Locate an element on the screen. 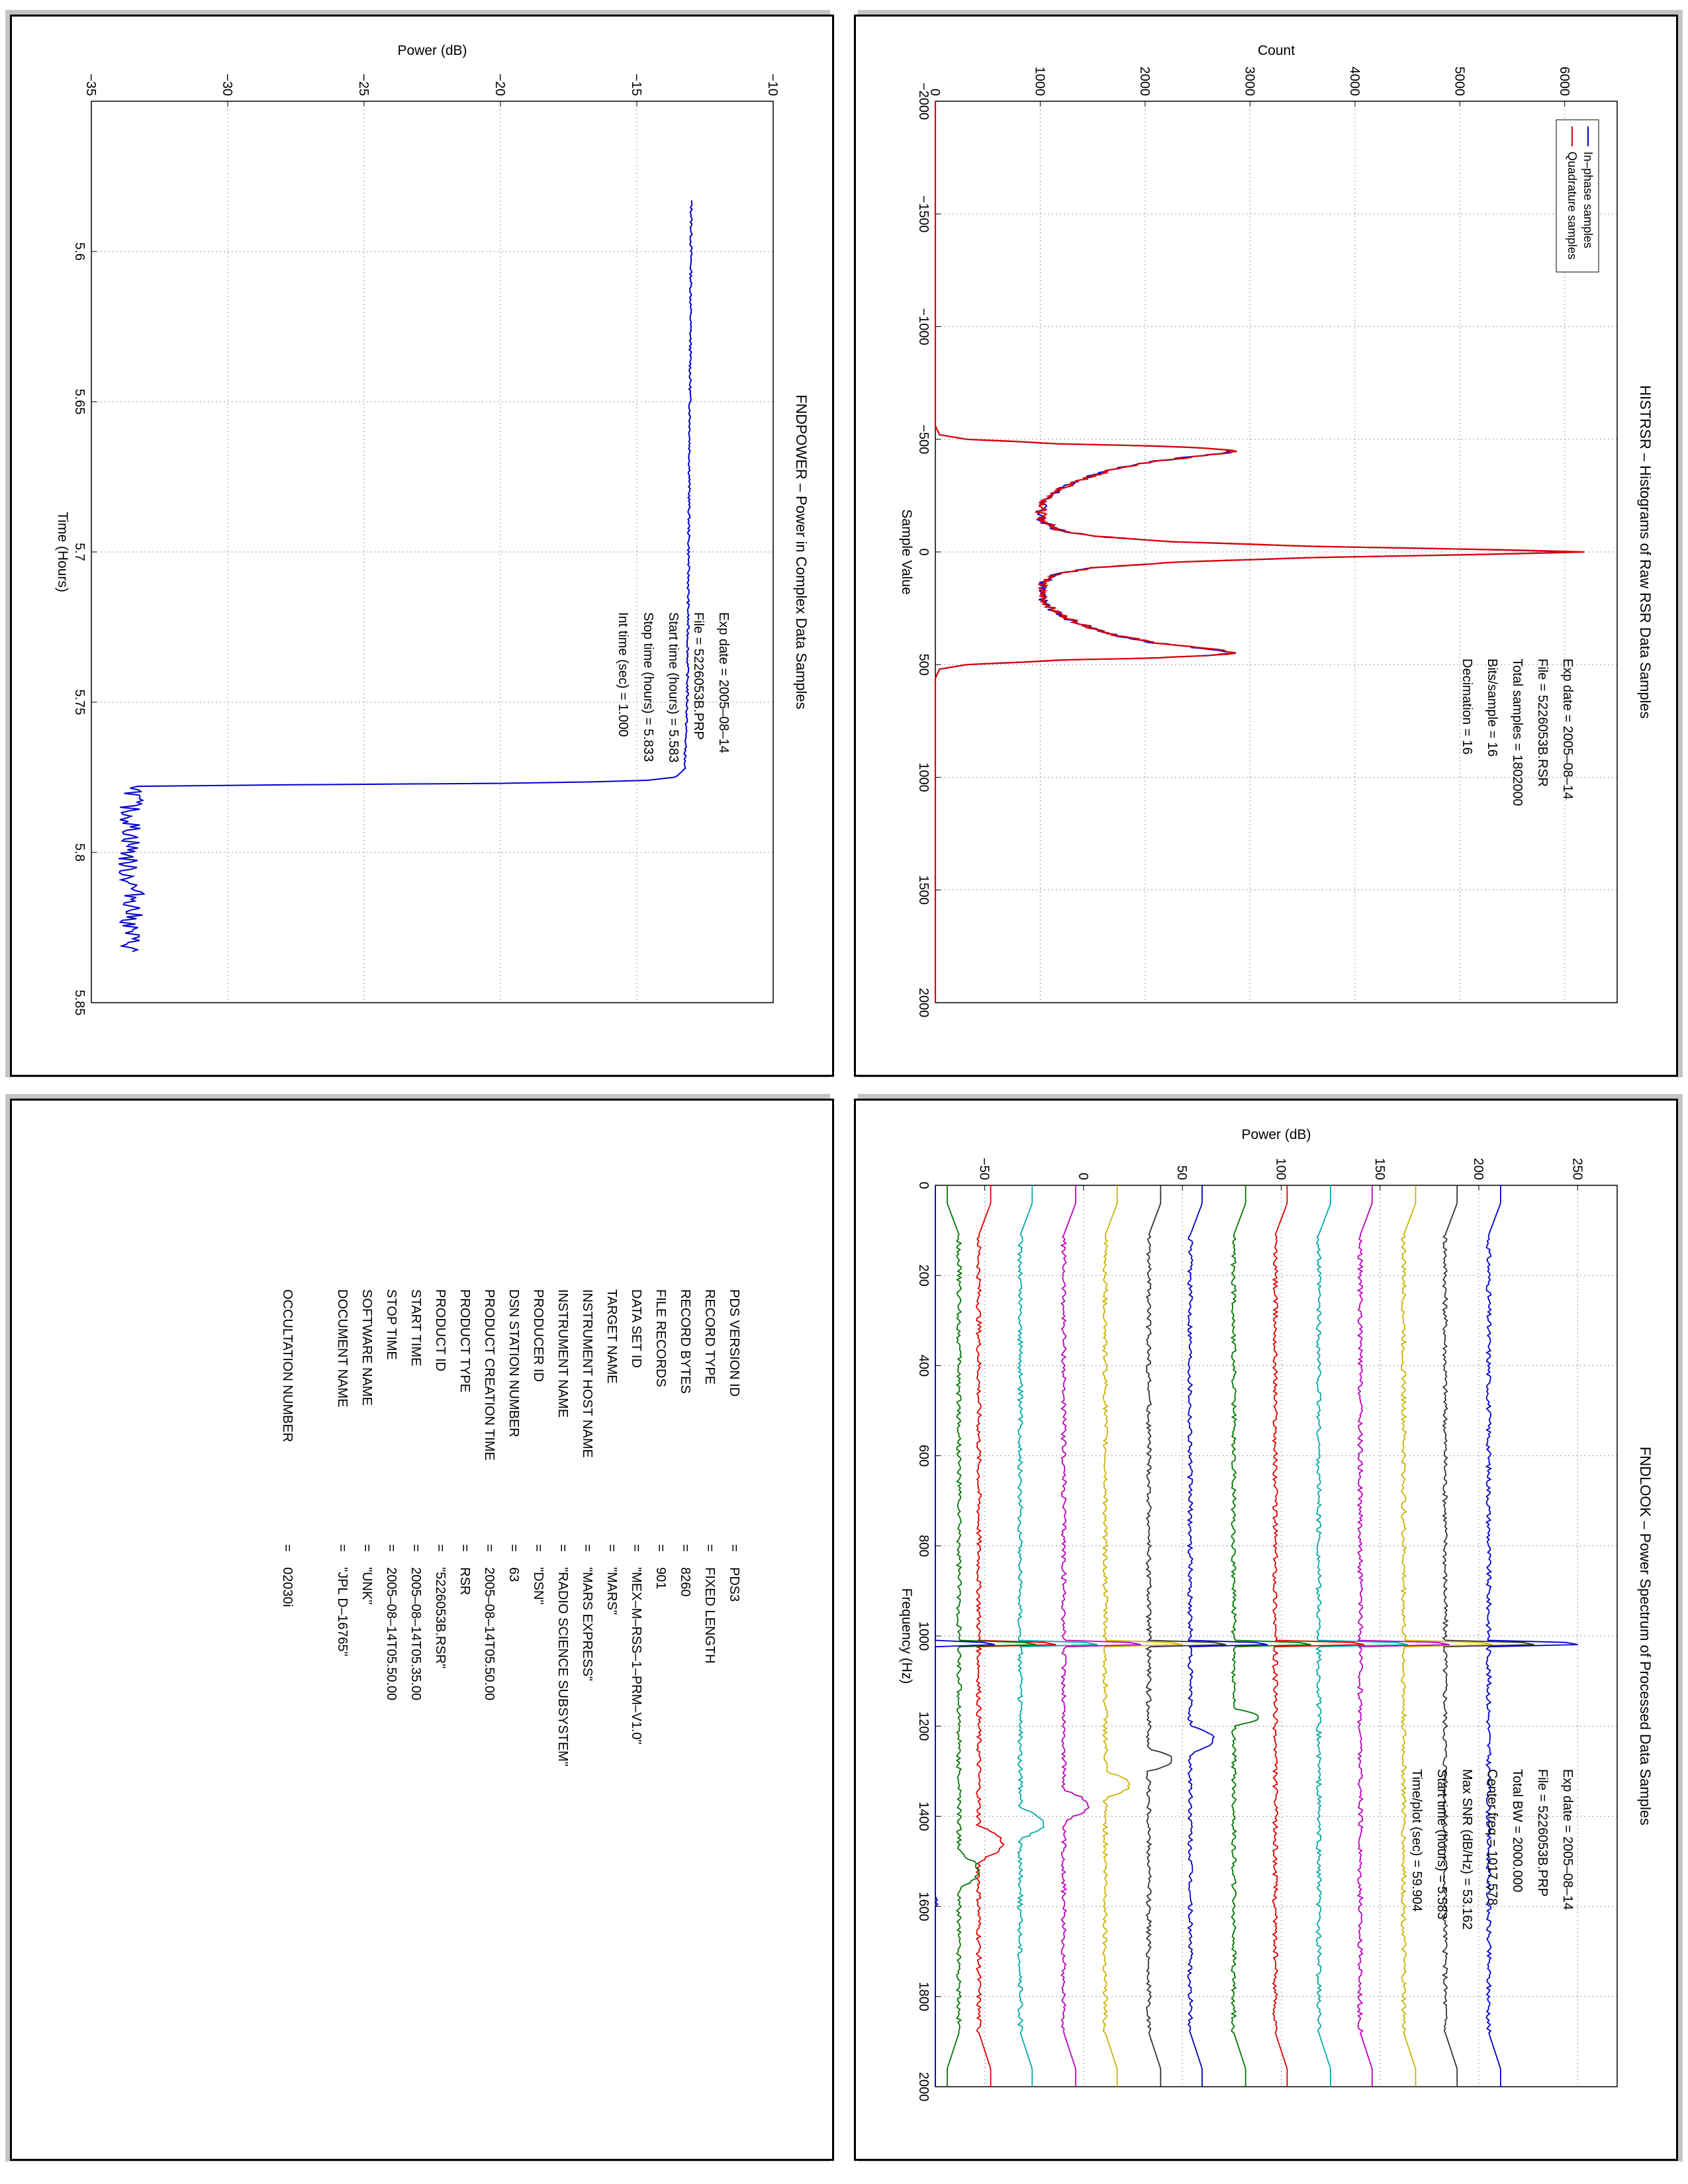 The width and height of the screenshot is (1688, 2184). label-key: PRODUCER ID is located at coordinates (538, 1335).